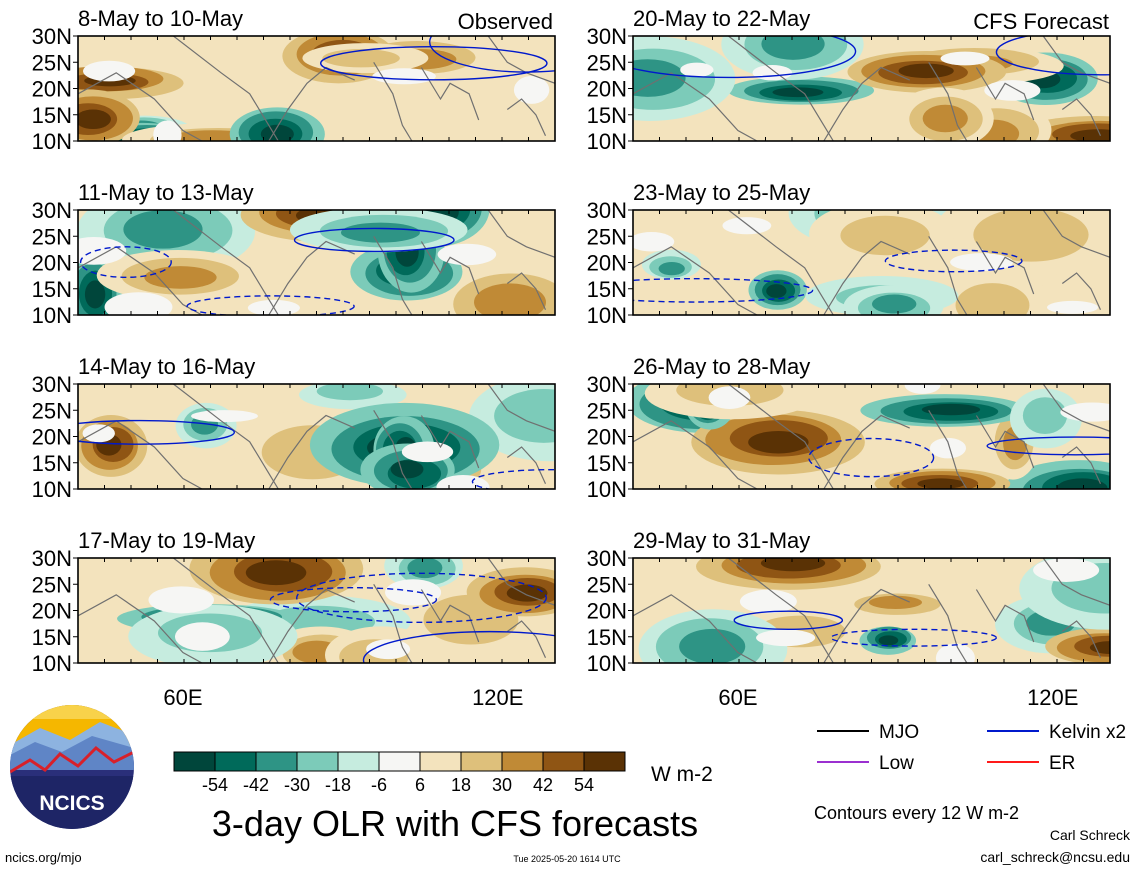  I want to click on panel-period-label: 26-May to 28-May, so click(721, 366).